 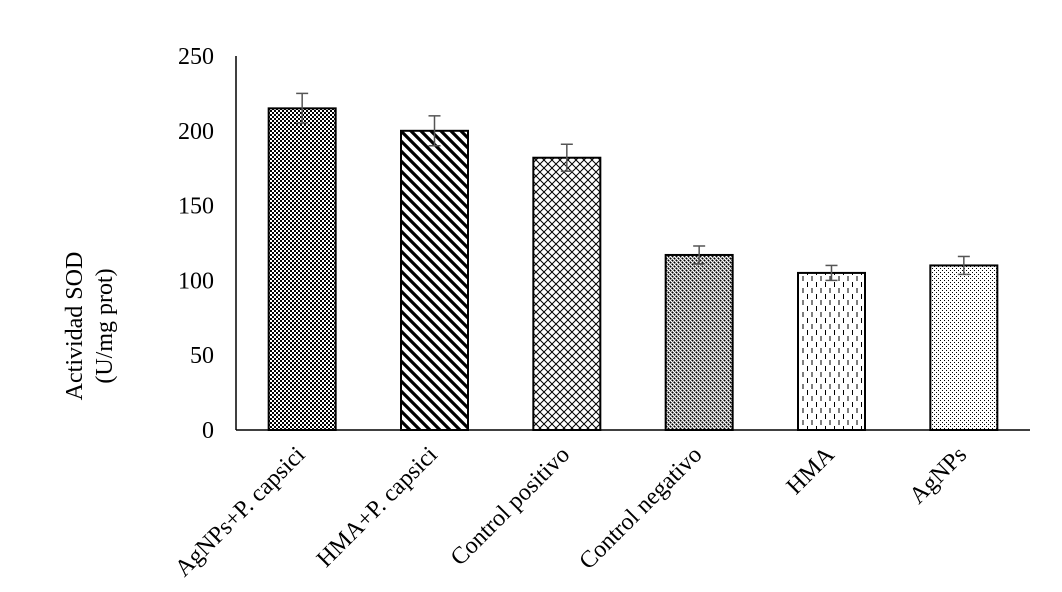 I want to click on x-category-label-5: AgNPs, so click(x=938, y=475).